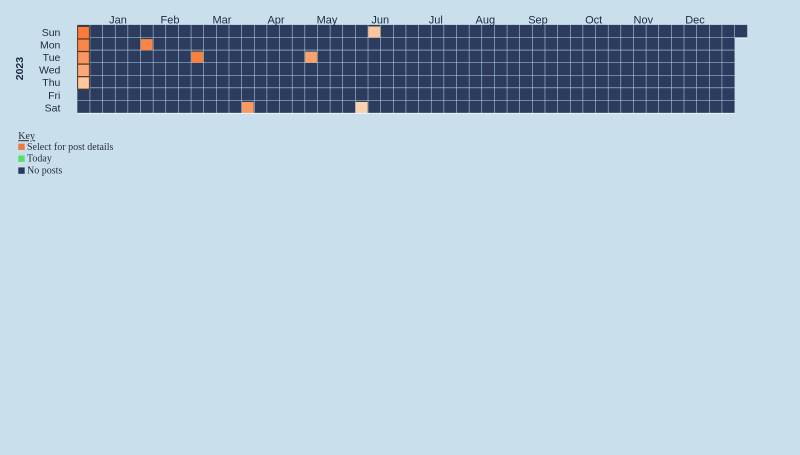 The image size is (800, 455). Describe the element at coordinates (170, 21) in the screenshot. I see `svg-text: Feb` at that location.